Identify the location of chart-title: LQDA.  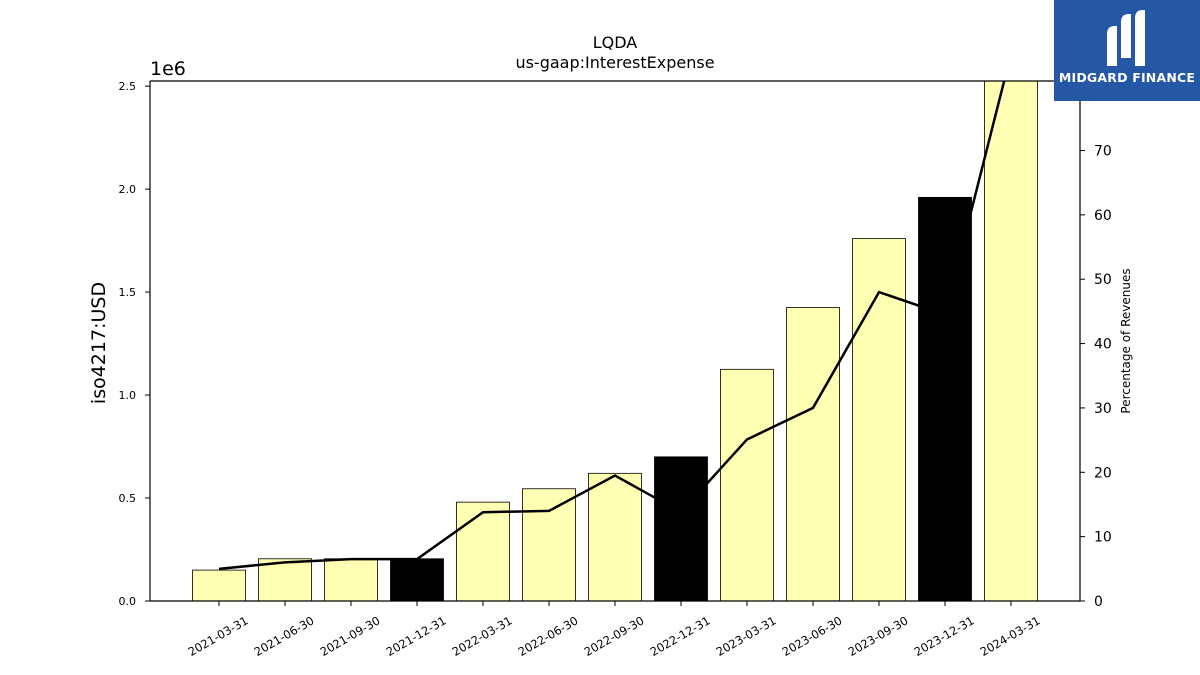
(615, 42).